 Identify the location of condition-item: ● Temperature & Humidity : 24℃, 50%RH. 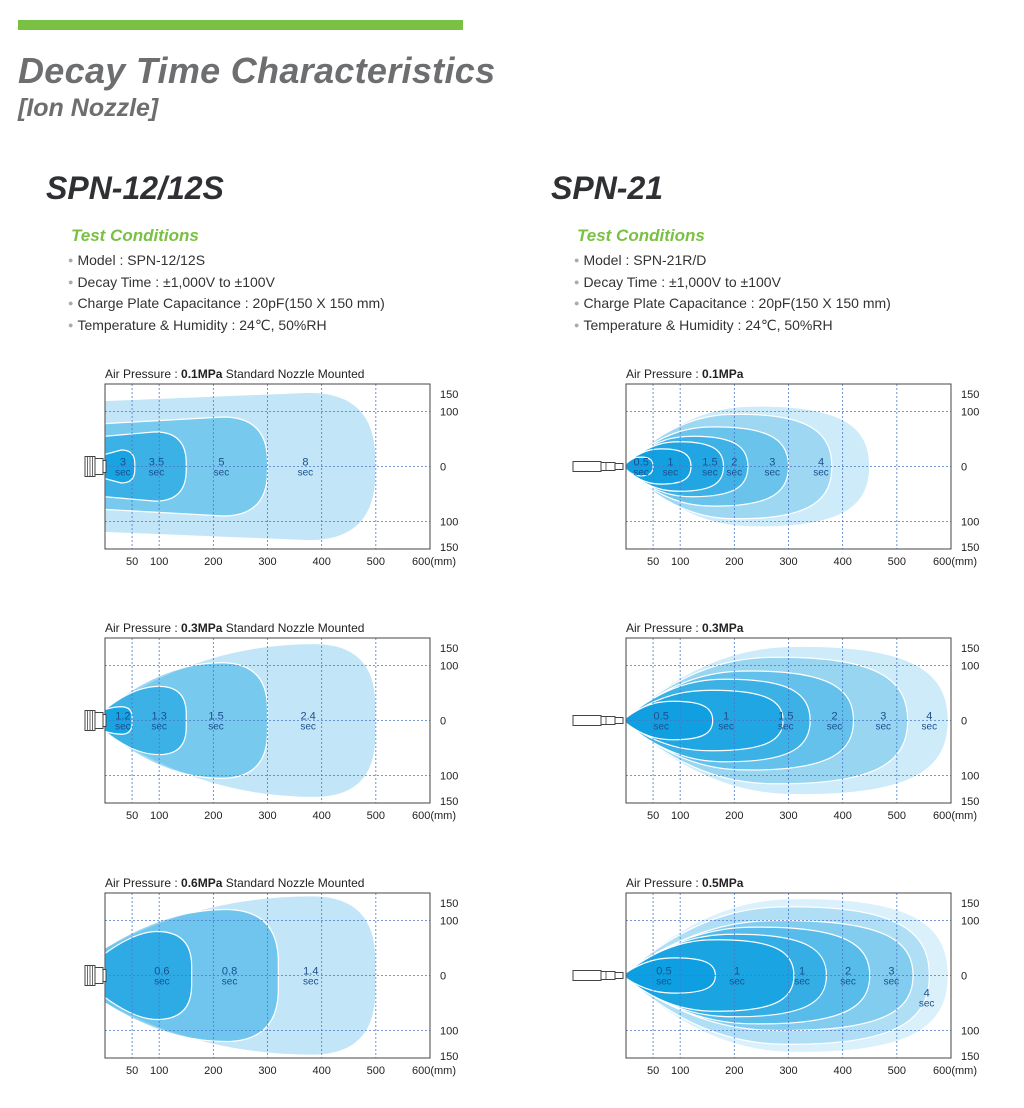
(703, 324).